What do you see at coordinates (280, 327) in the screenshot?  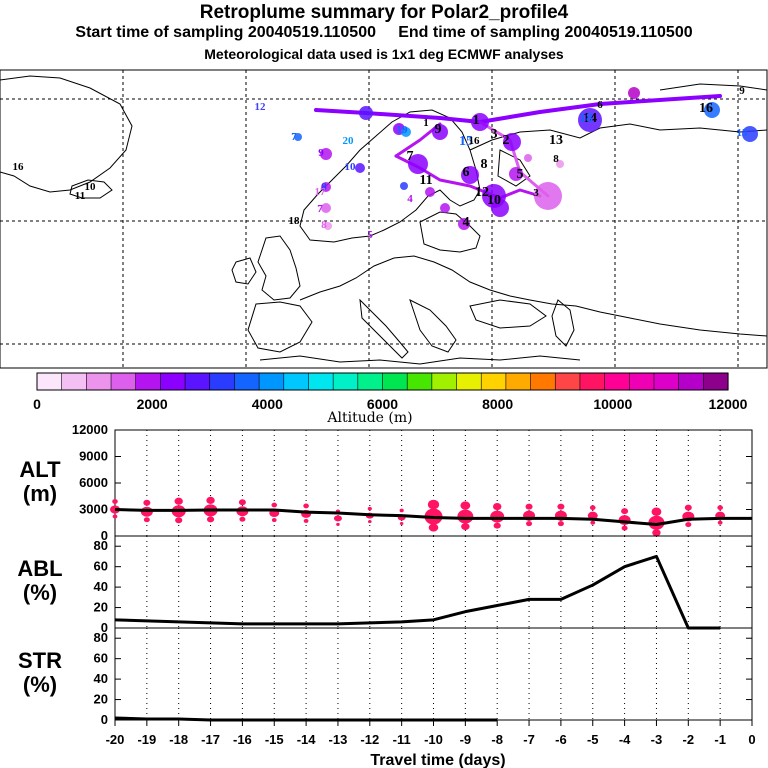 I see `iberia-coast` at bounding box center [280, 327].